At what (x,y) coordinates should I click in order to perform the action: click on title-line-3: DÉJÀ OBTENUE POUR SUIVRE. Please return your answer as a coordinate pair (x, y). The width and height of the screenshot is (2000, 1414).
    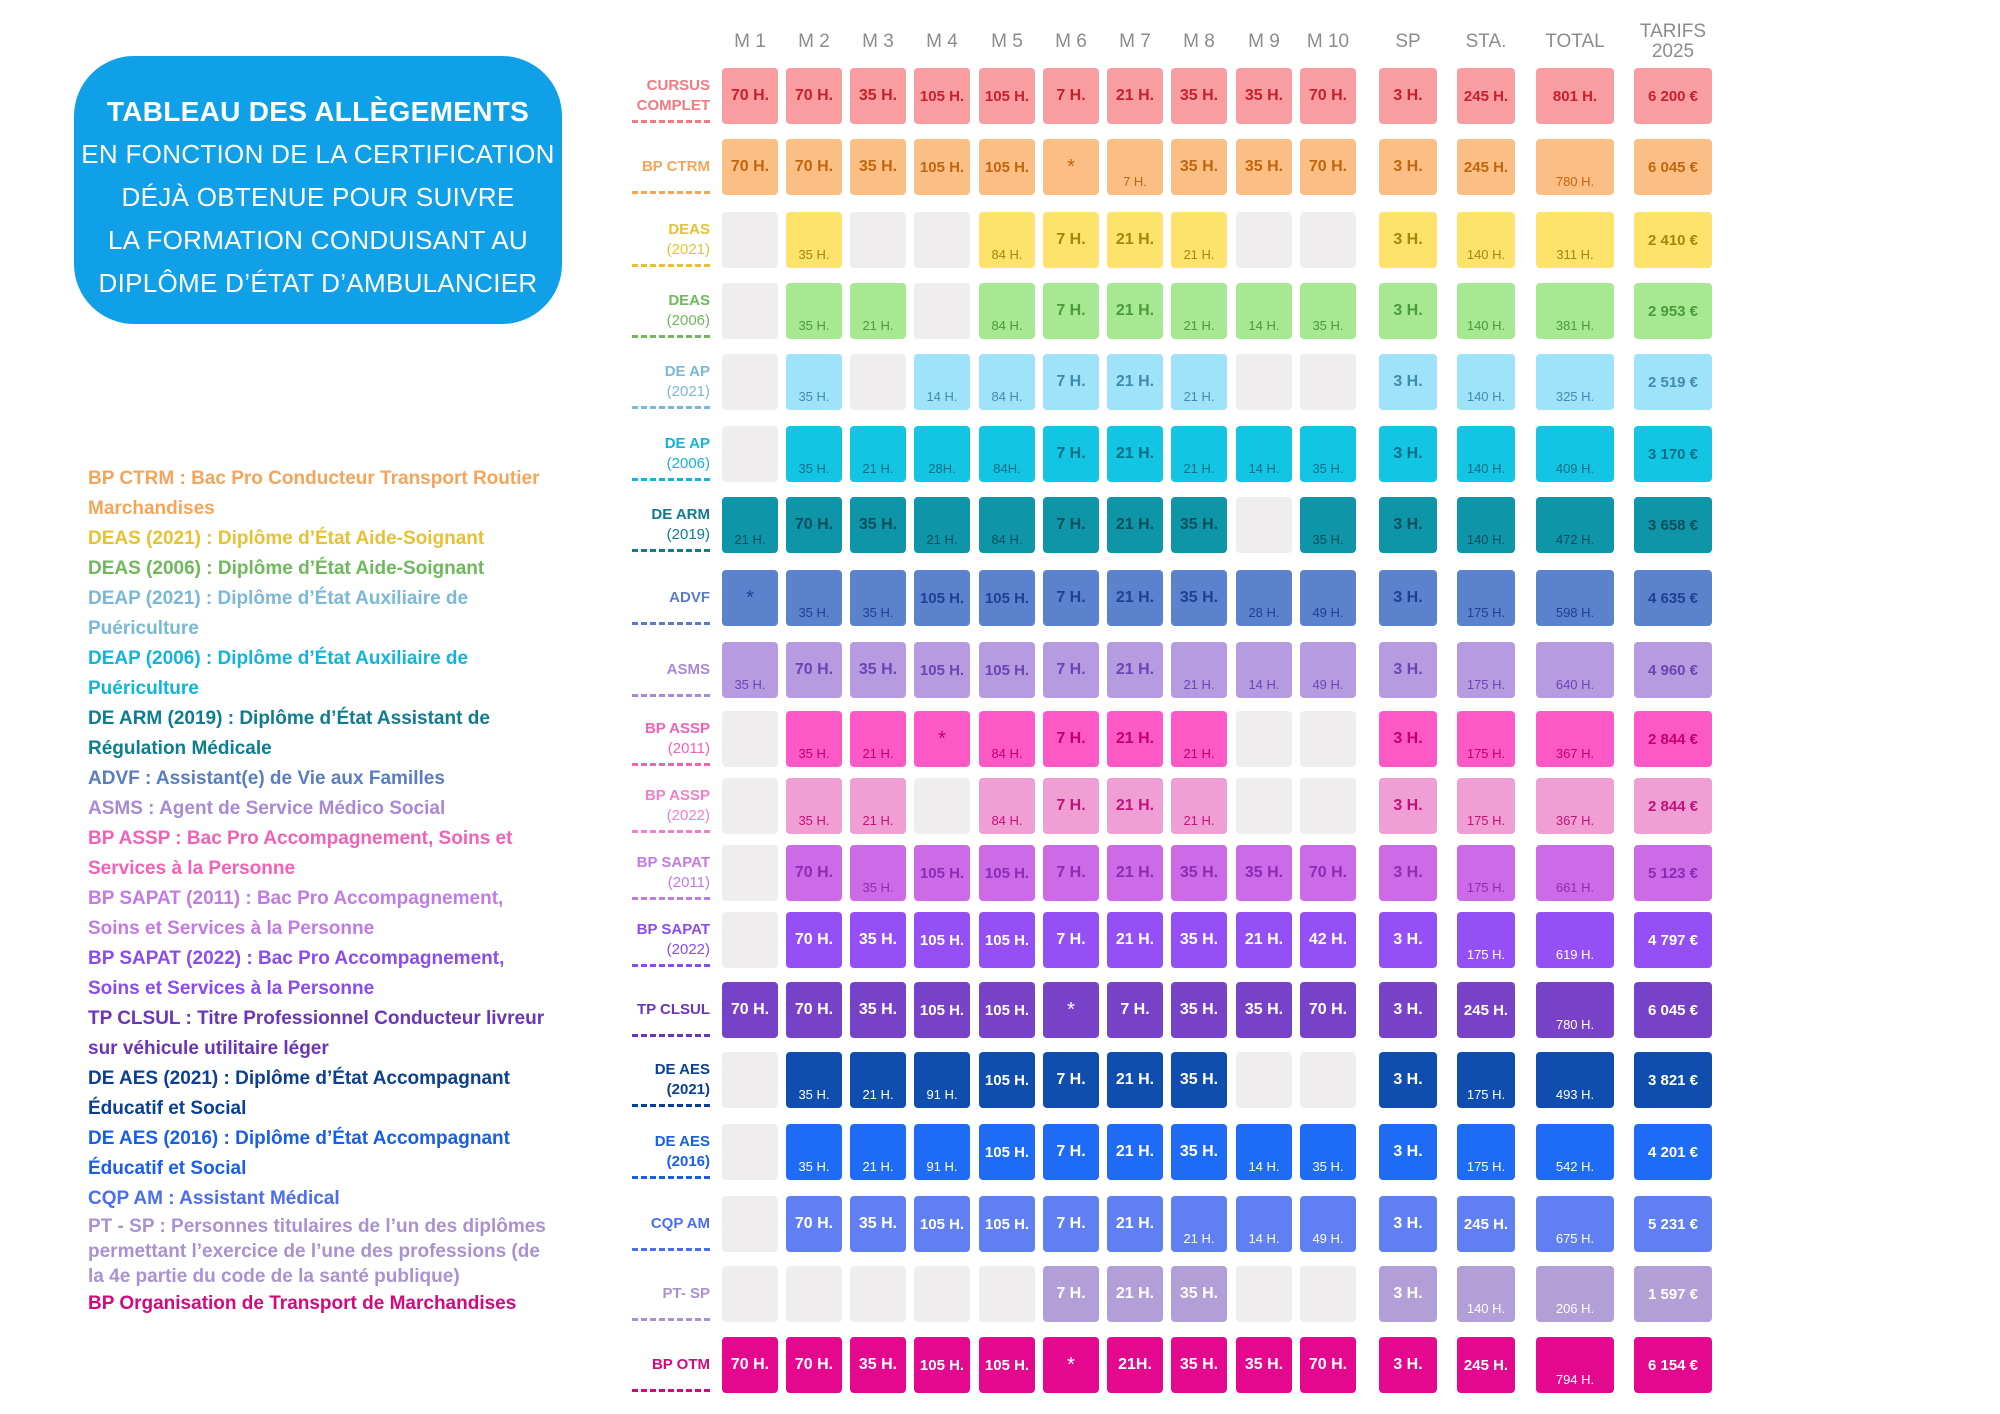
    Looking at the image, I should click on (318, 197).